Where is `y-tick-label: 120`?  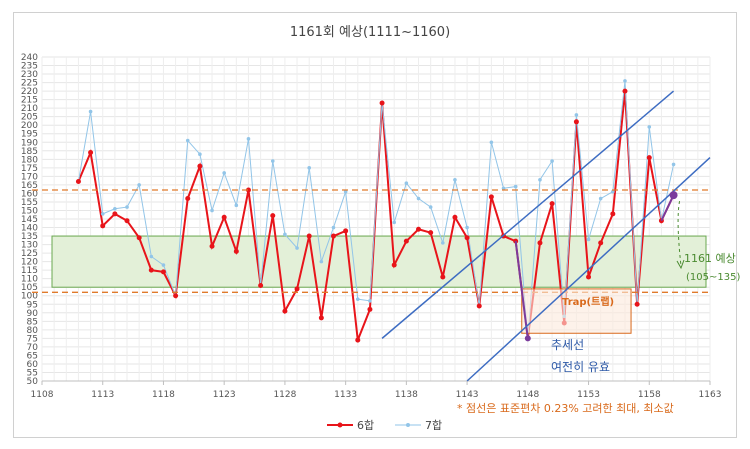
y-tick-label: 120 is located at coordinates (29, 263).